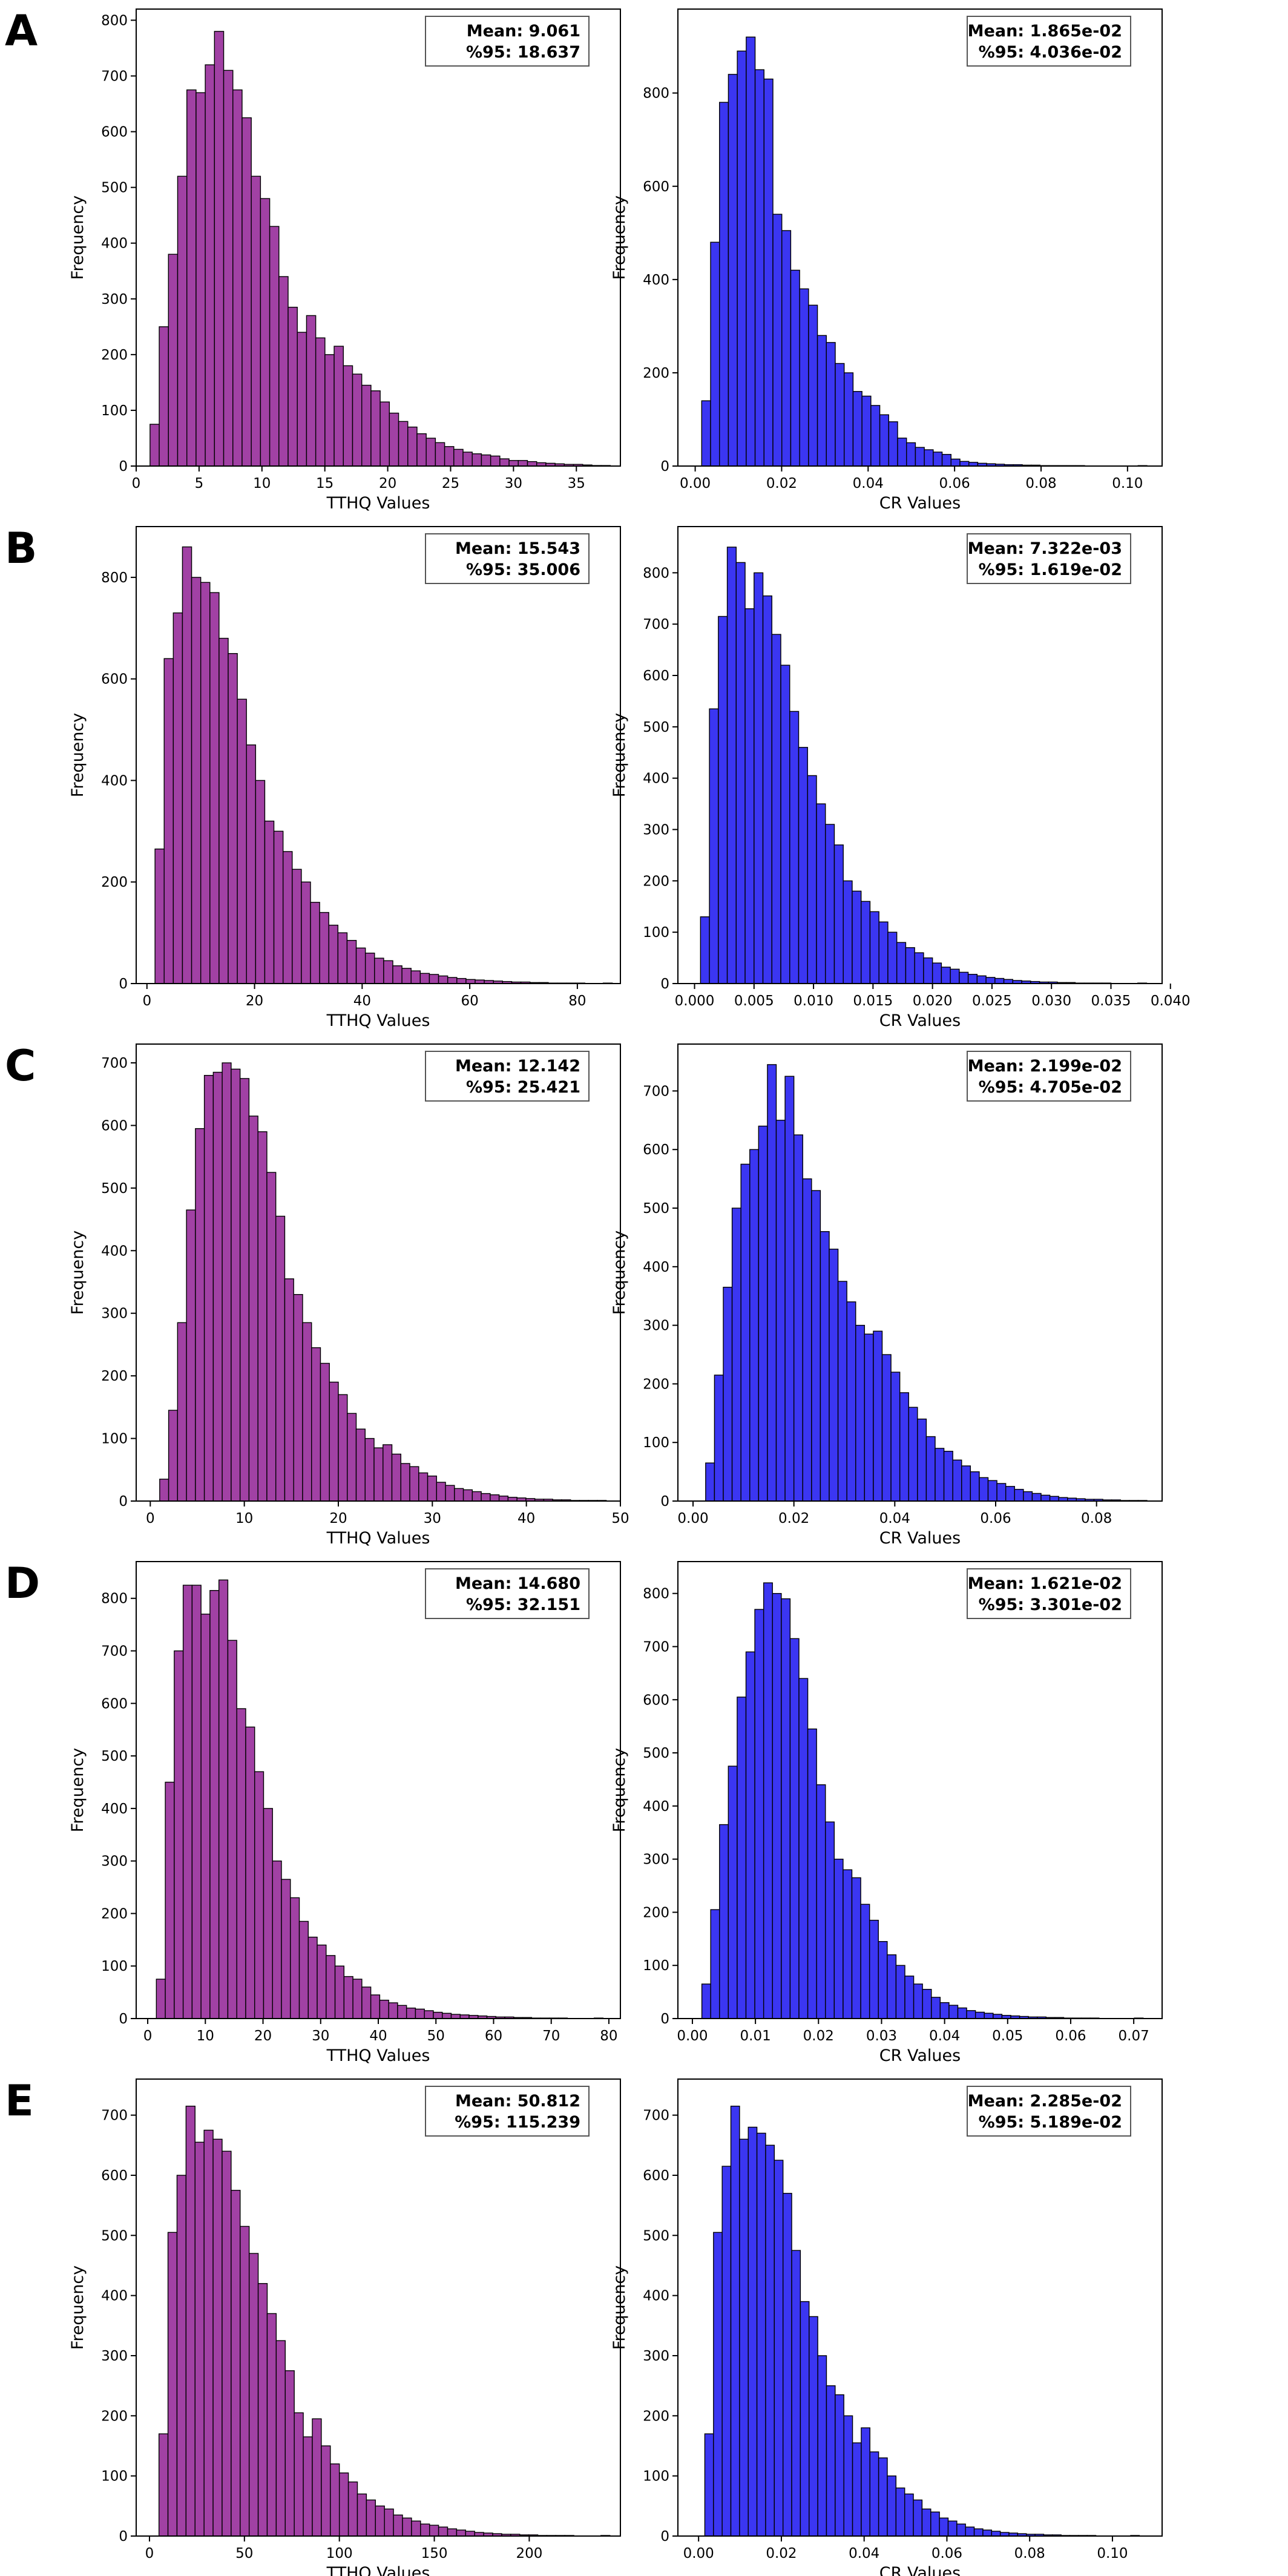  I want to click on y-tick-label: 800, so click(656, 573).